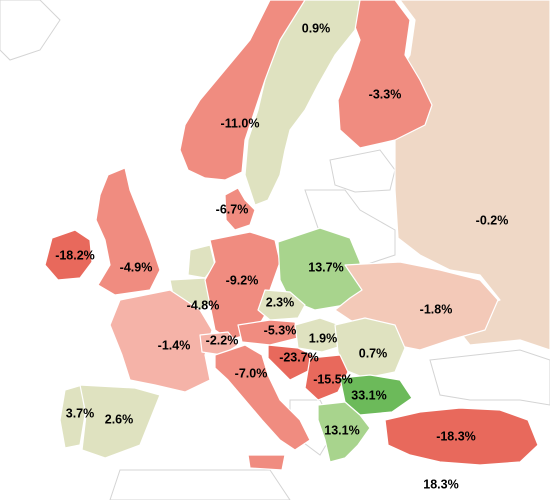 The height and width of the screenshot is (500, 550). I want to click on region-serbia, so click(326, 377).